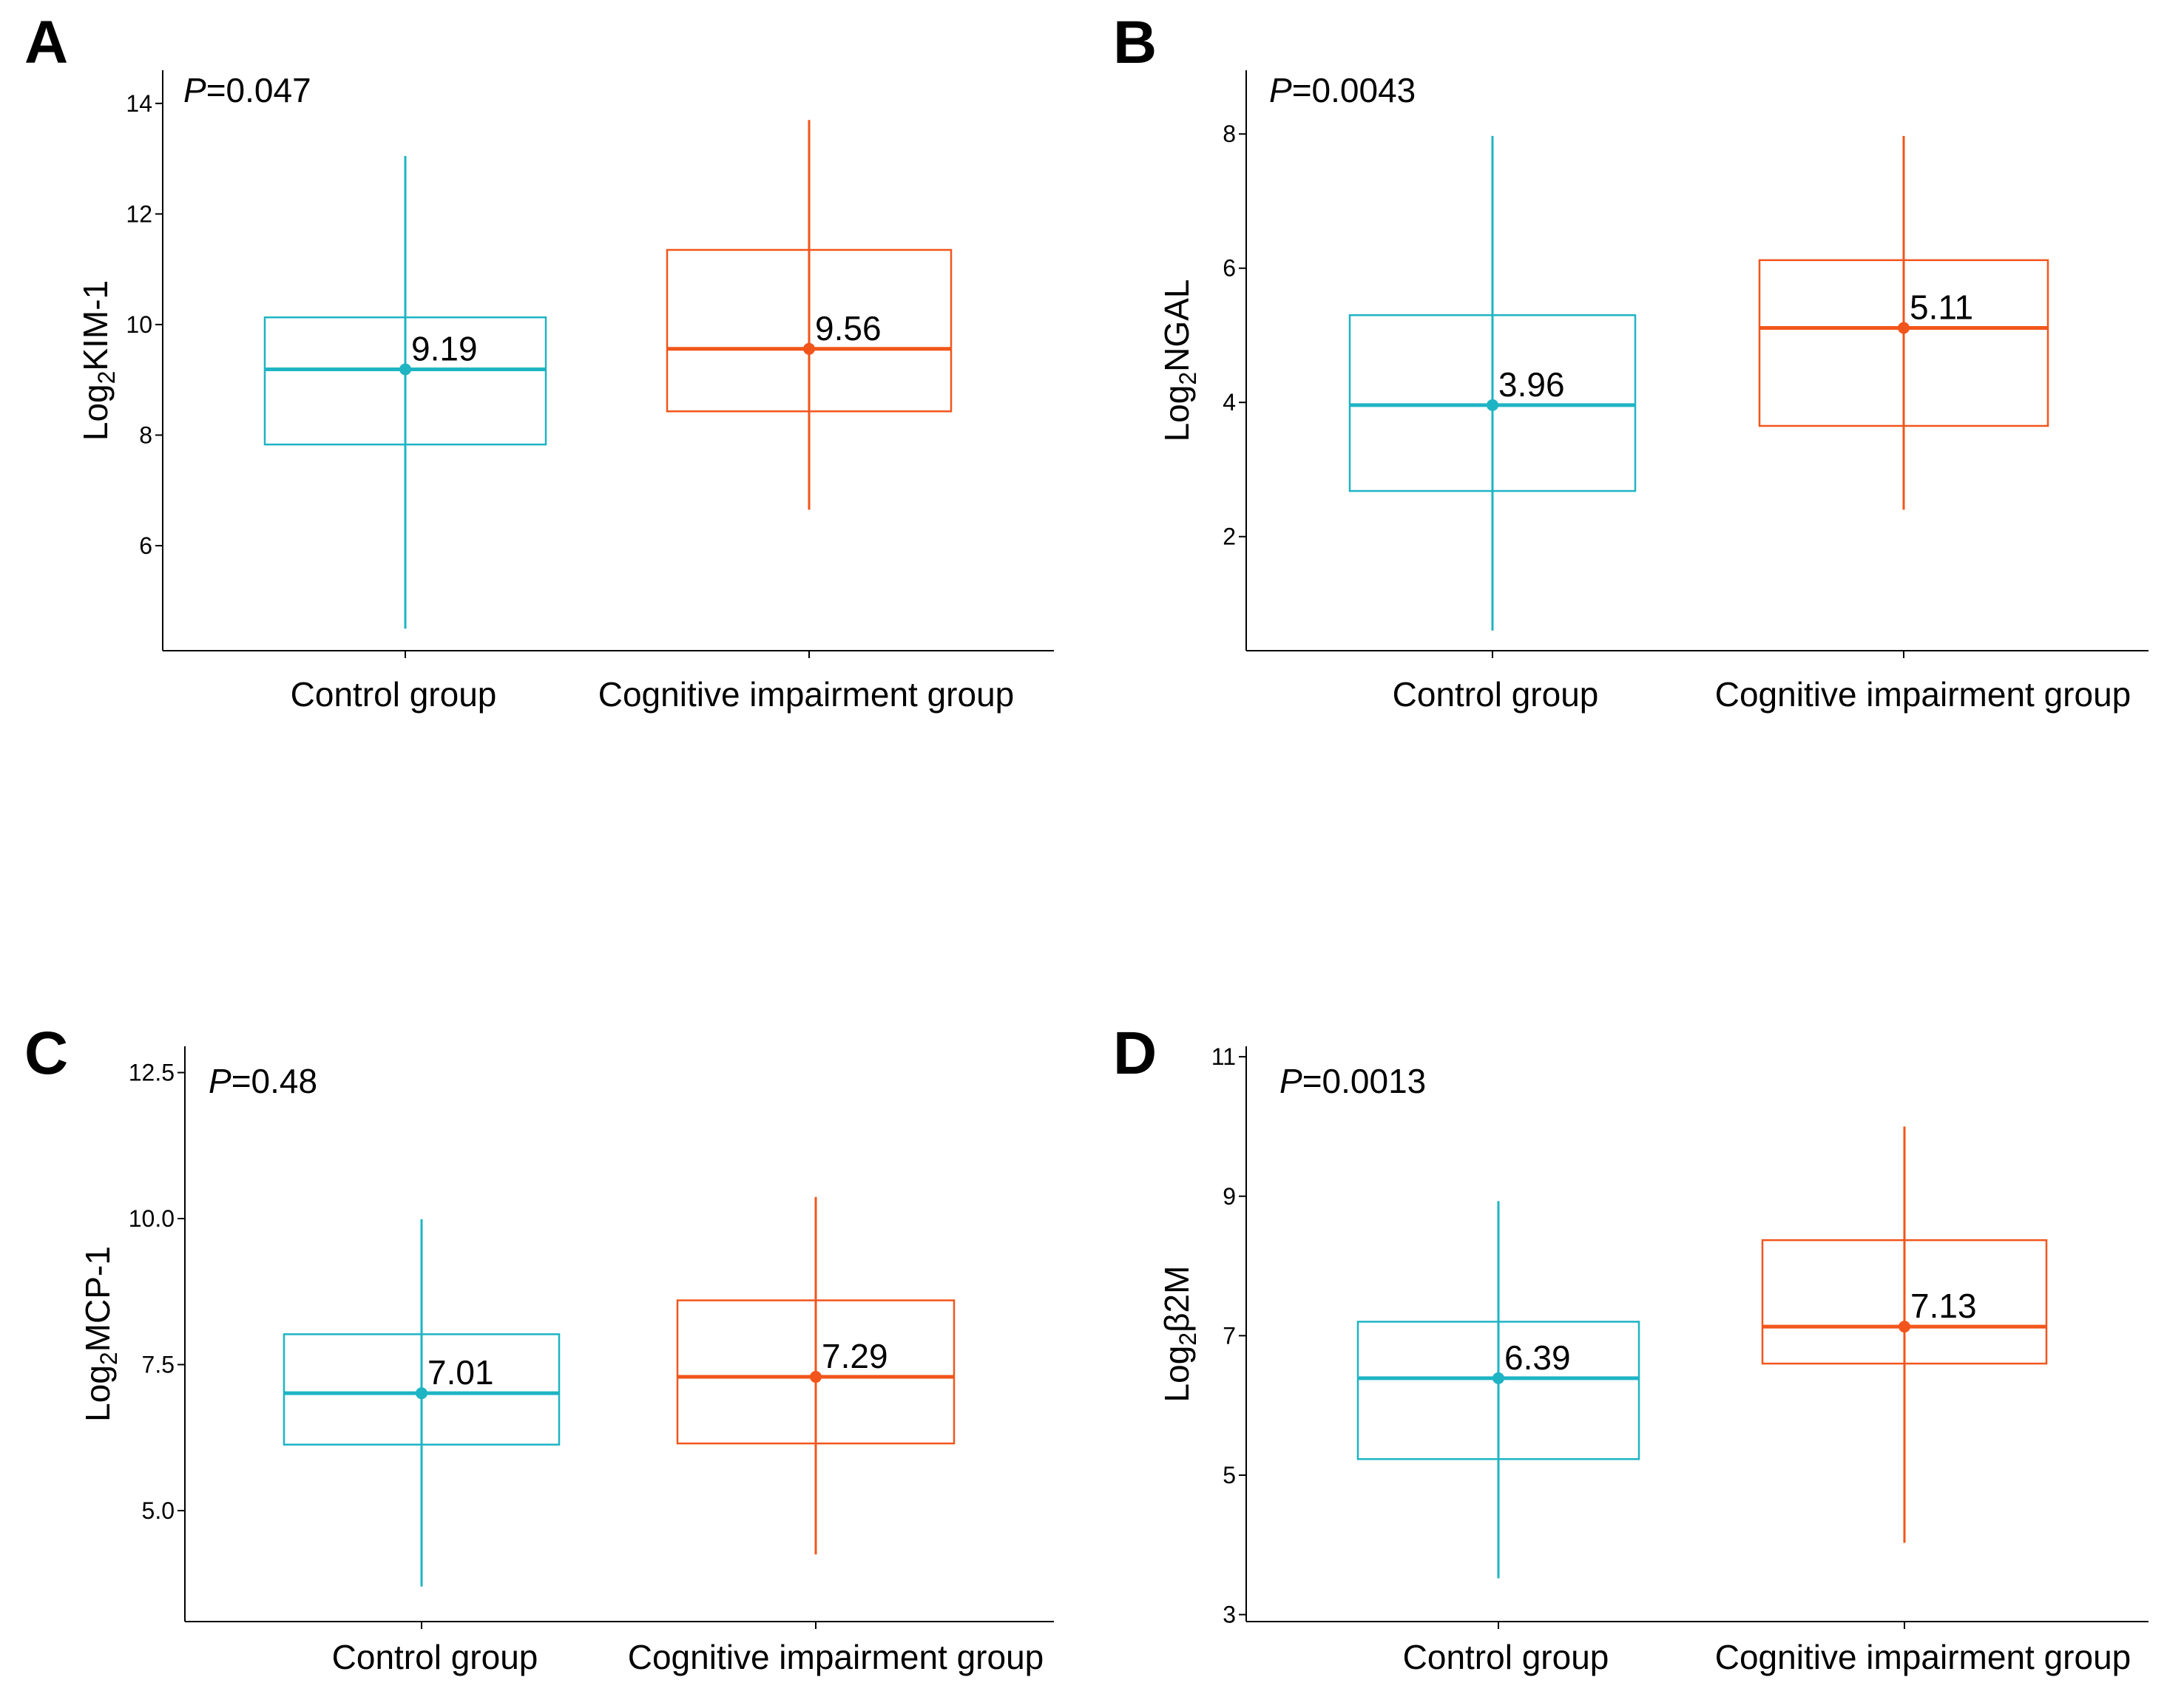 This screenshot has height=1697, width=2184. What do you see at coordinates (855, 1356) in the screenshot?
I see `mean-label: 7.29` at bounding box center [855, 1356].